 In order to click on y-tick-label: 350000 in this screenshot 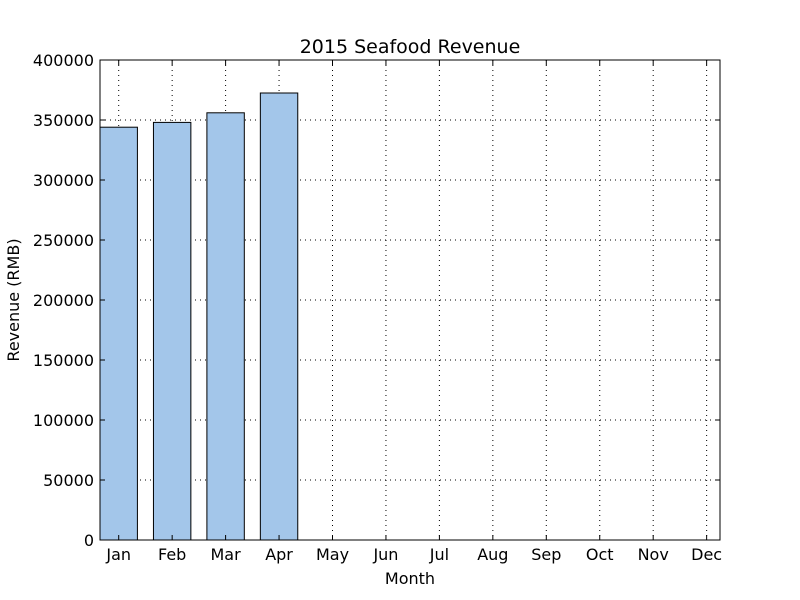, I will do `click(63, 120)`.